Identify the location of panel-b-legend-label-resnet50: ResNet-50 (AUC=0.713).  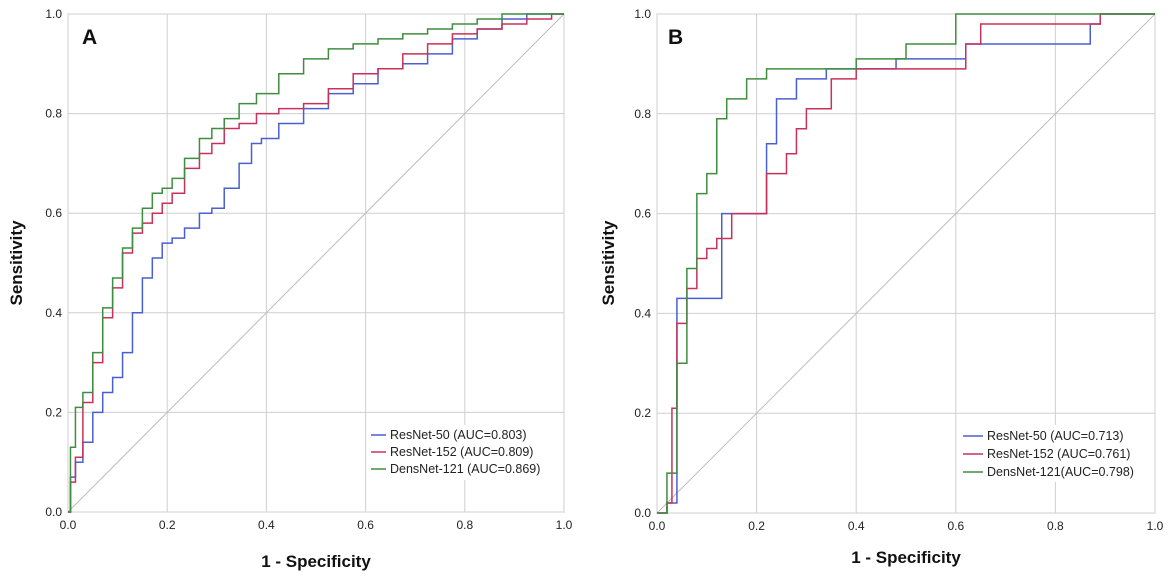
(1055, 436).